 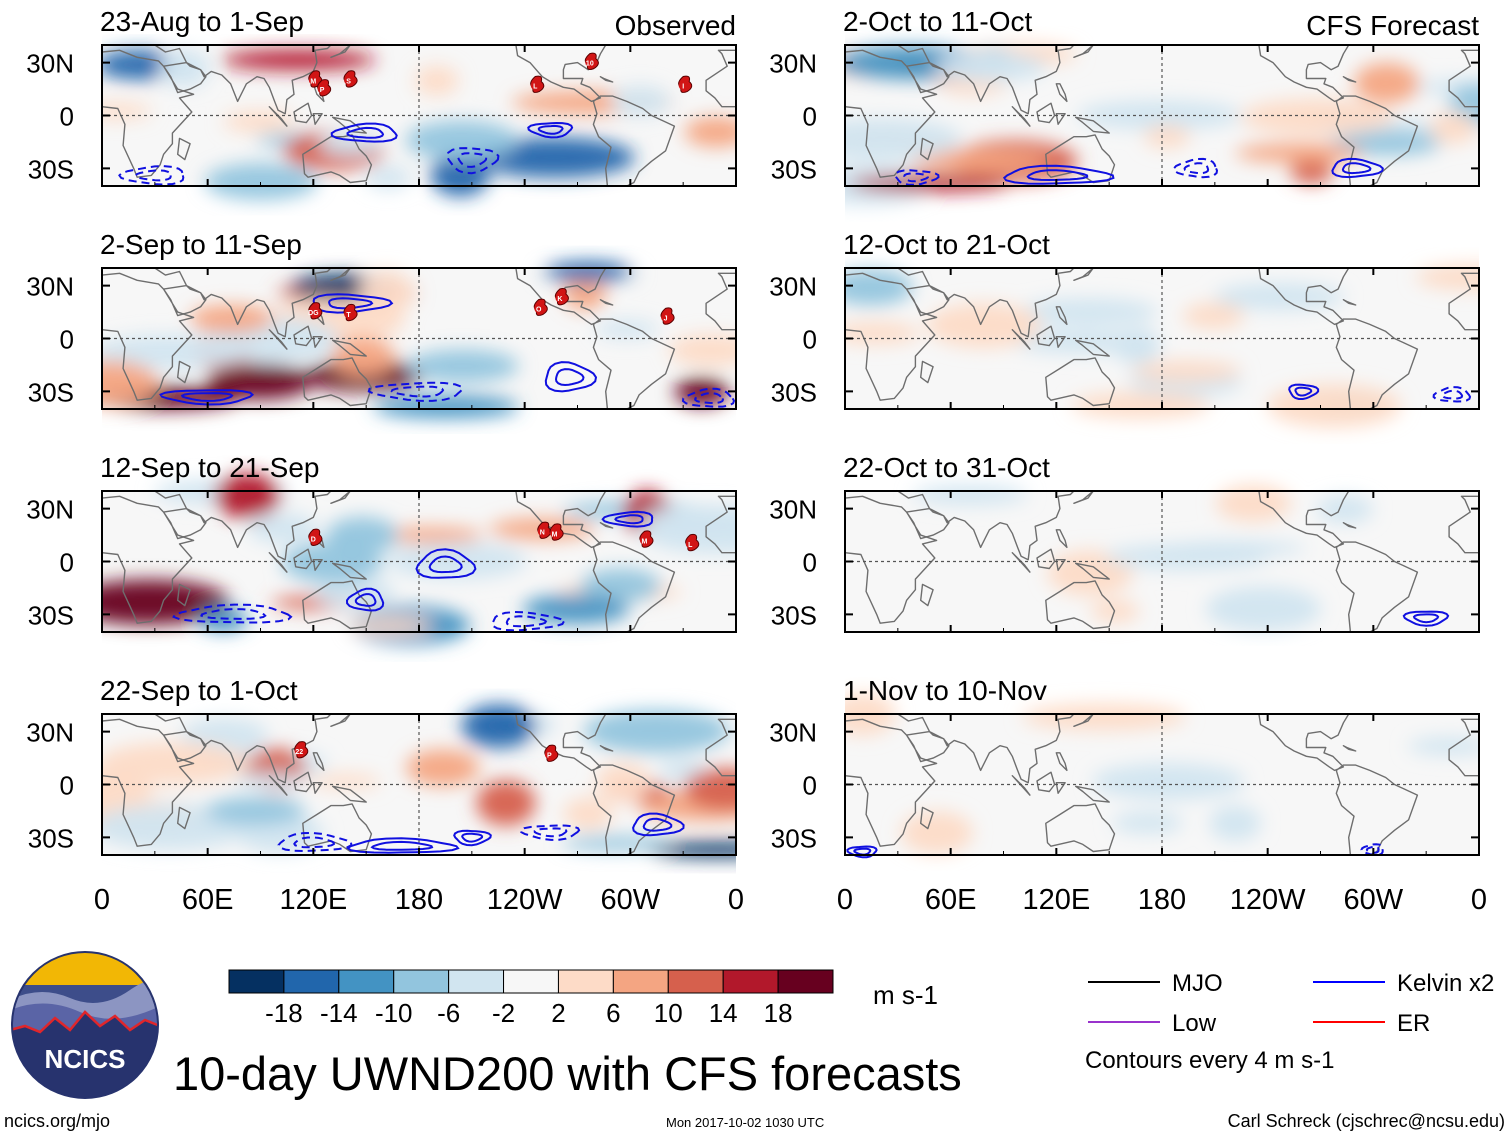 What do you see at coordinates (299, 752) in the screenshot?
I see `storm-label: 22` at bounding box center [299, 752].